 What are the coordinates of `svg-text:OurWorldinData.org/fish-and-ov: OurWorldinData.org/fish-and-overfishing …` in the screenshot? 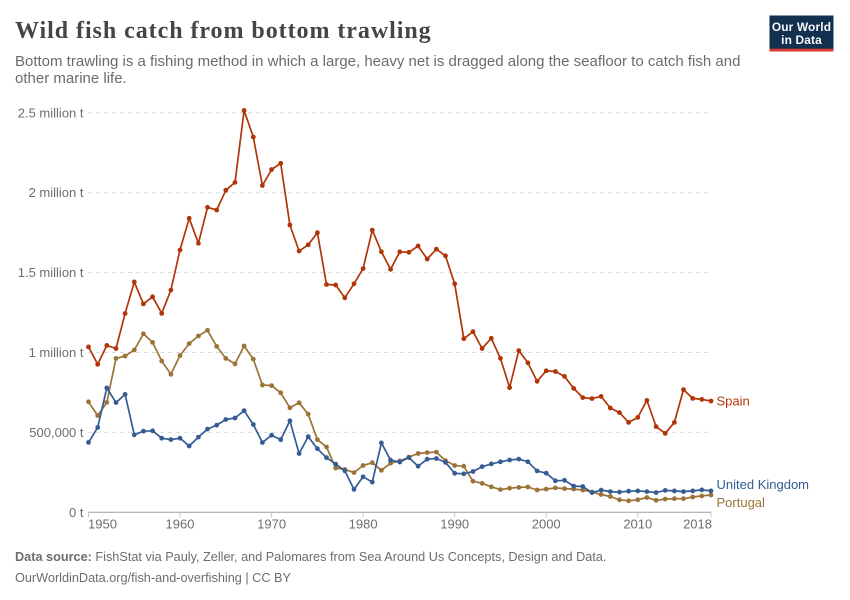 It's located at (153, 578).